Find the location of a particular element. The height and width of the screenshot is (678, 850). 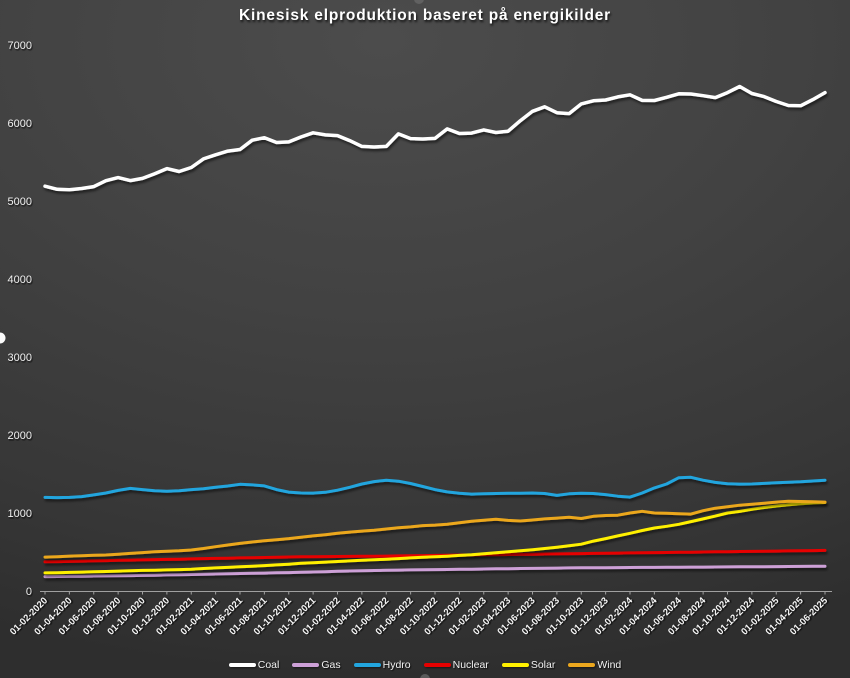

selection-handle-top is located at coordinates (419, 2).